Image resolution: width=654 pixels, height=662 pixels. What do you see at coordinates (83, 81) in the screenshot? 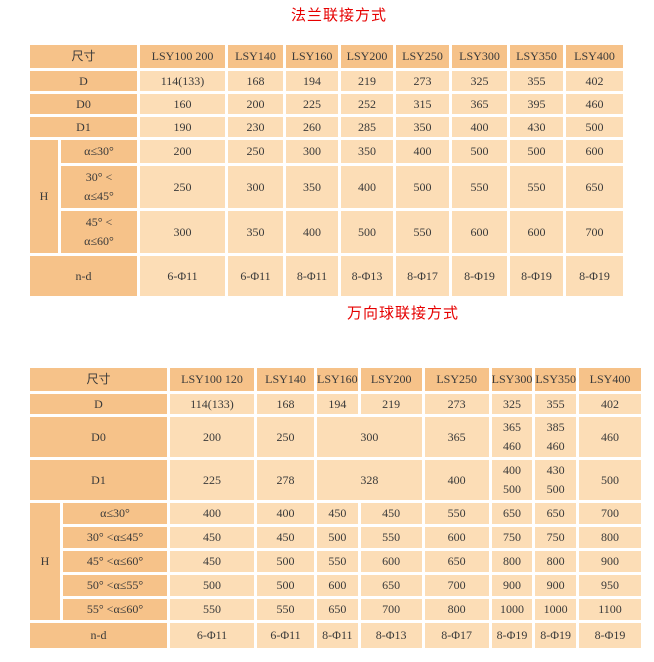
I see `row-label-D: D` at bounding box center [83, 81].